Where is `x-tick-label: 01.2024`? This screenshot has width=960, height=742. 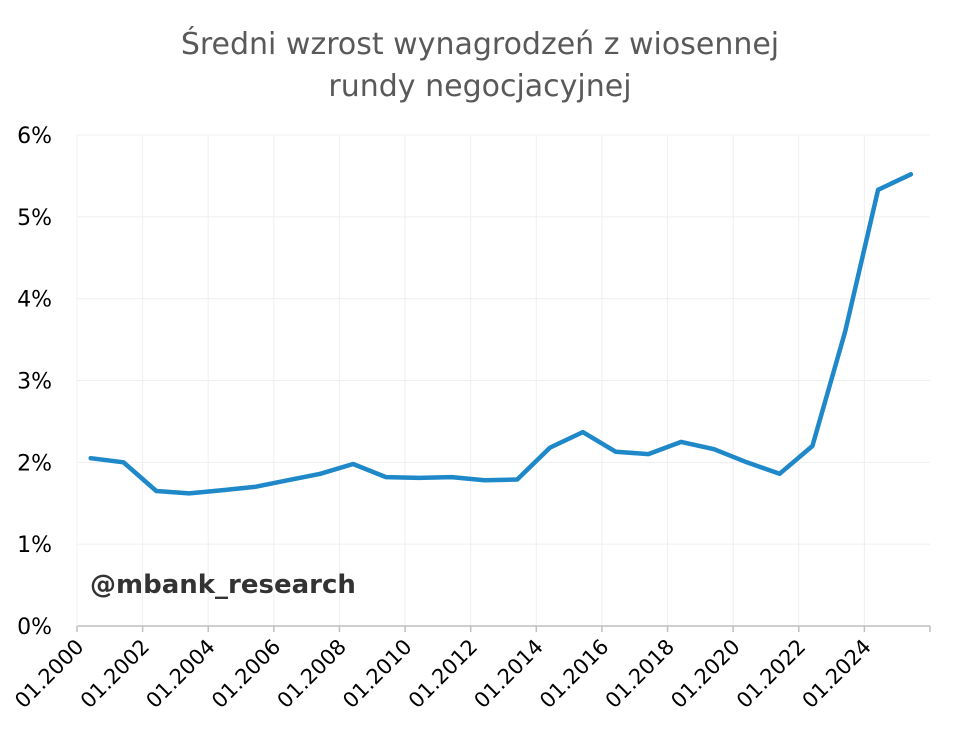 x-tick-label: 01.2024 is located at coordinates (837, 674).